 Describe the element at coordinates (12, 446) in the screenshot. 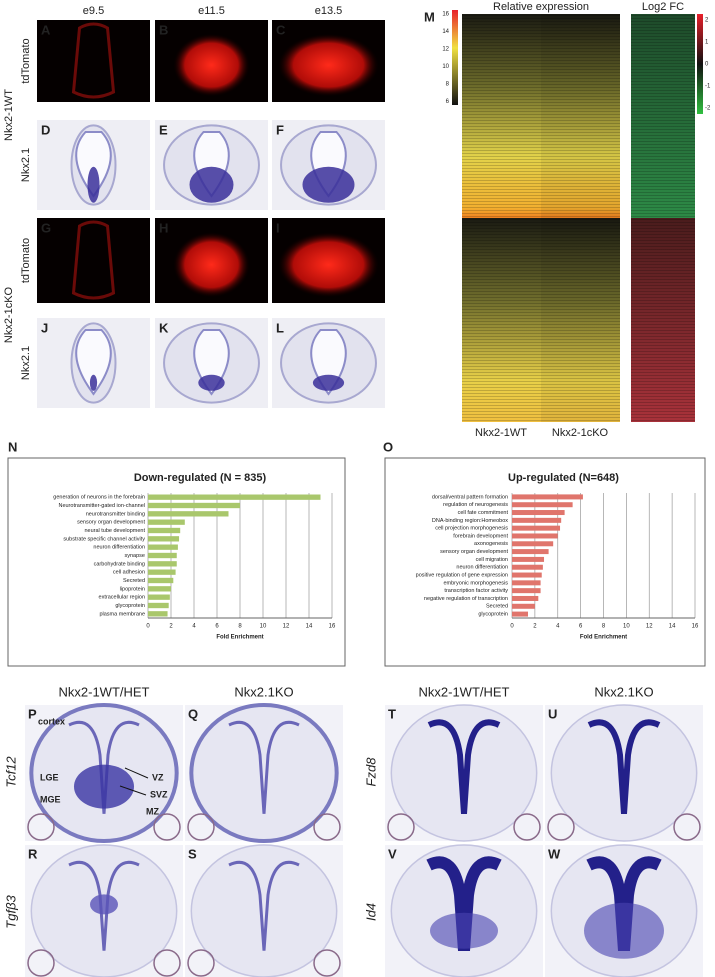

I see `panel-letter: N` at that location.